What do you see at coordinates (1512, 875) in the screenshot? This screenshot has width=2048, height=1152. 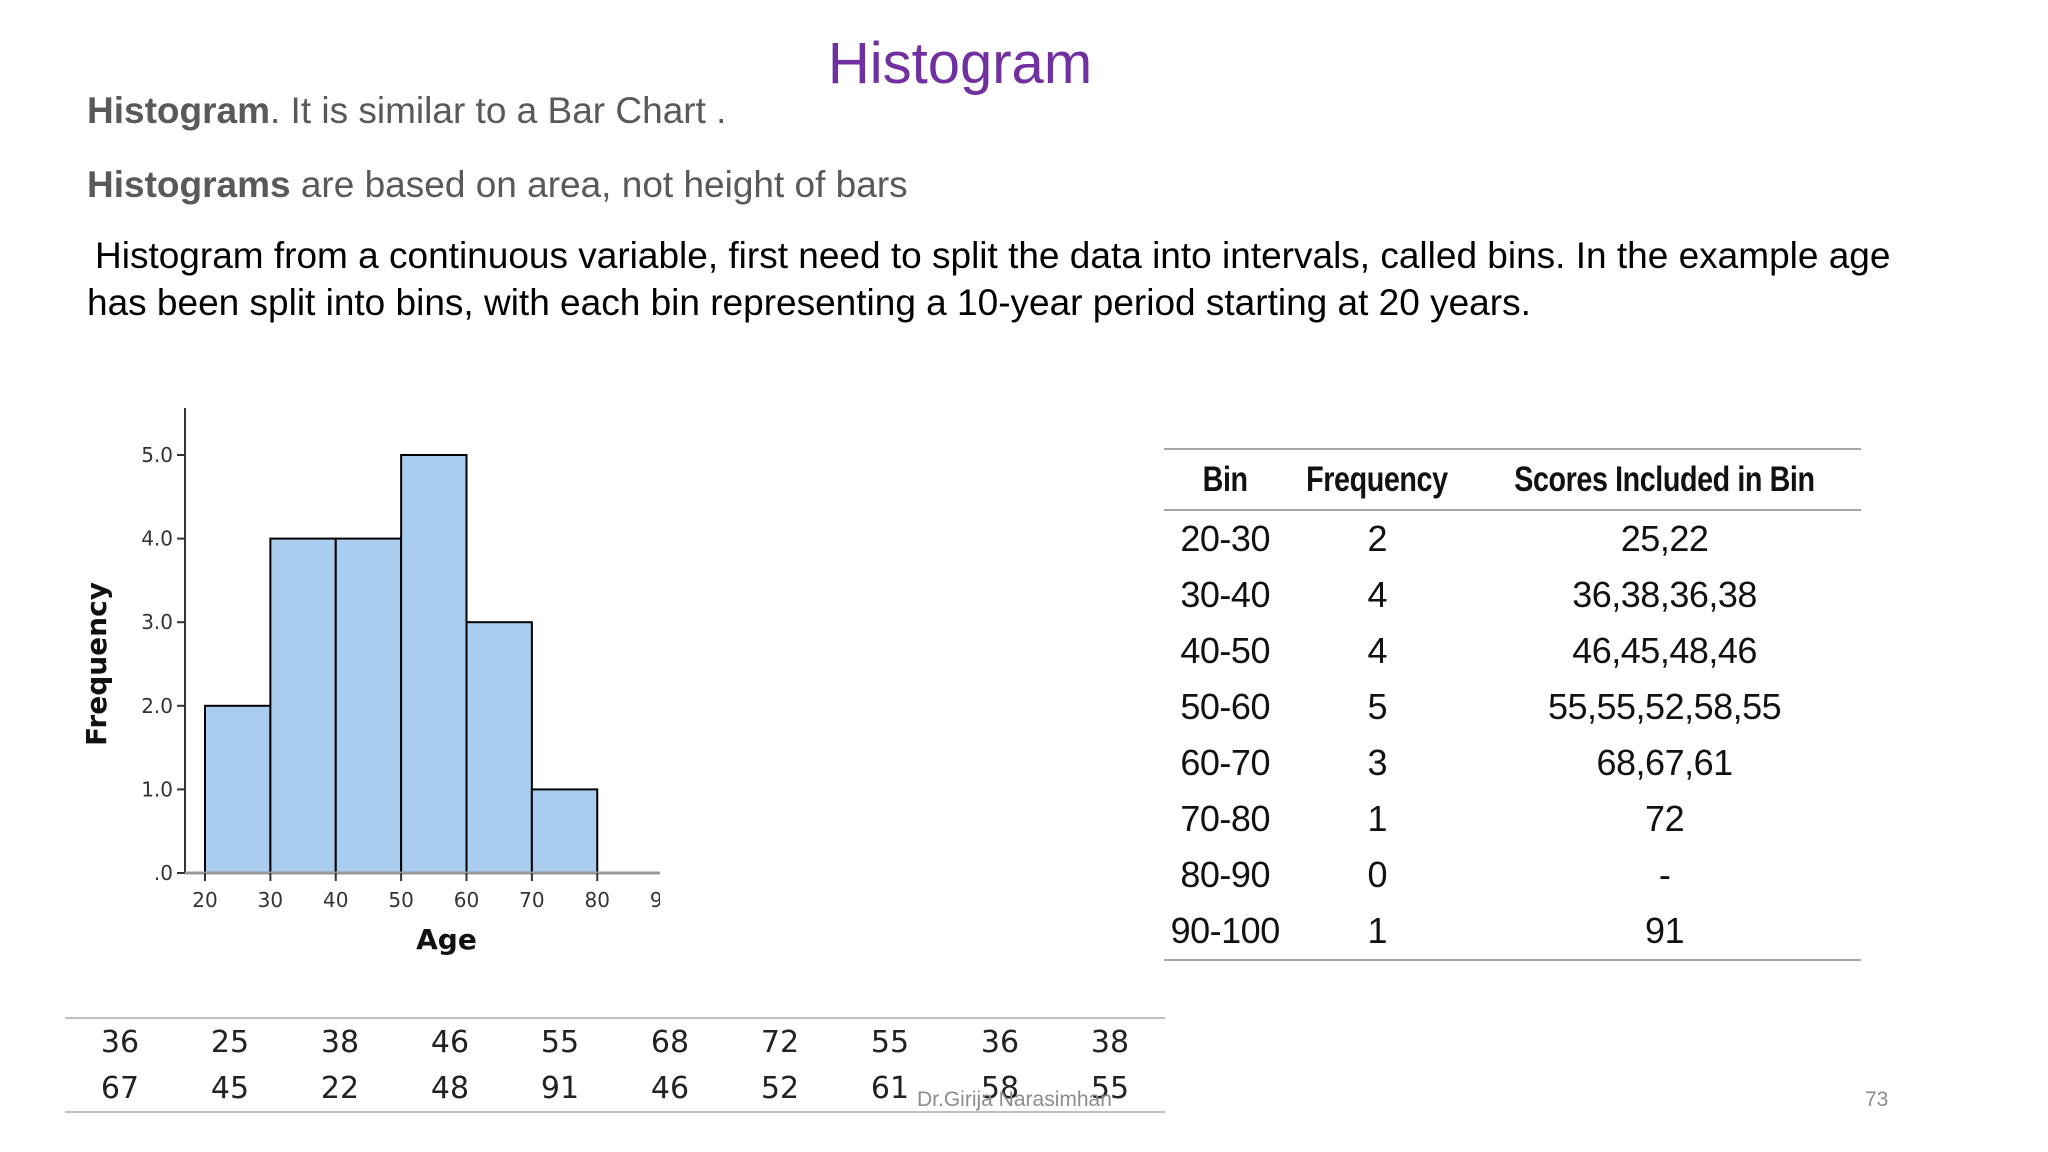 I see `bin-table-row: 80-90 0 -` at bounding box center [1512, 875].